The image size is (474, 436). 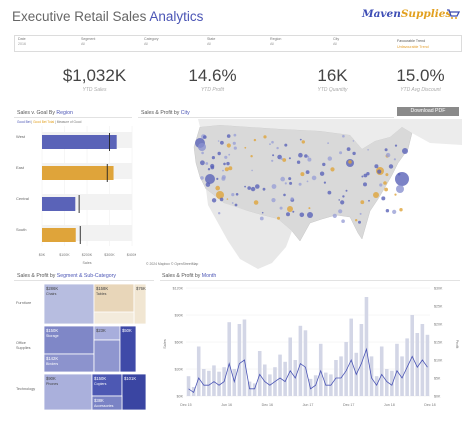 I want to click on filter-date: Date 2016, so click(x=22, y=42).